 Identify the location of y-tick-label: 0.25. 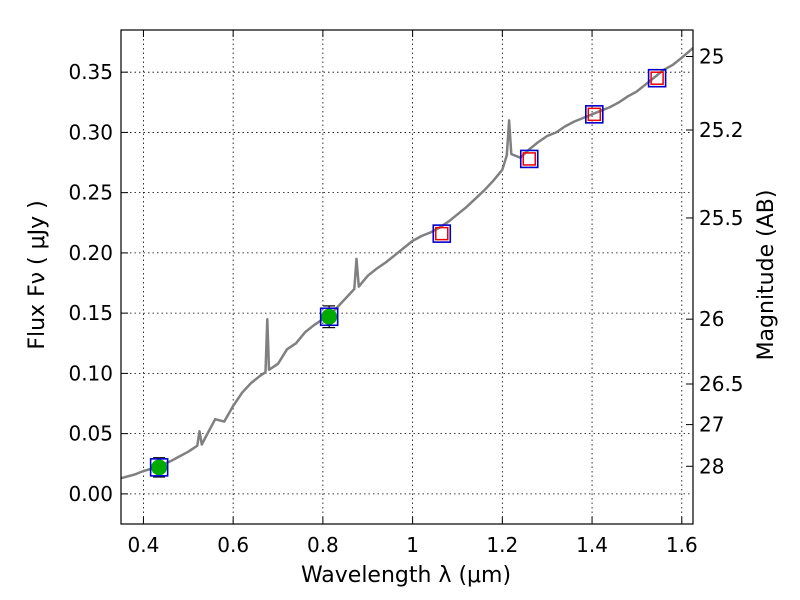
(90, 193).